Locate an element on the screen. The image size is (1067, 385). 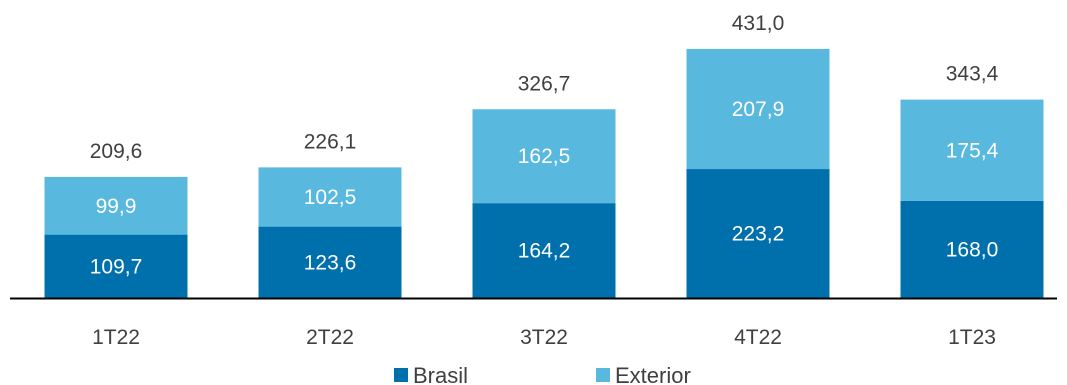
data-label-exterior-4t22: 207,9 is located at coordinates (758, 109).